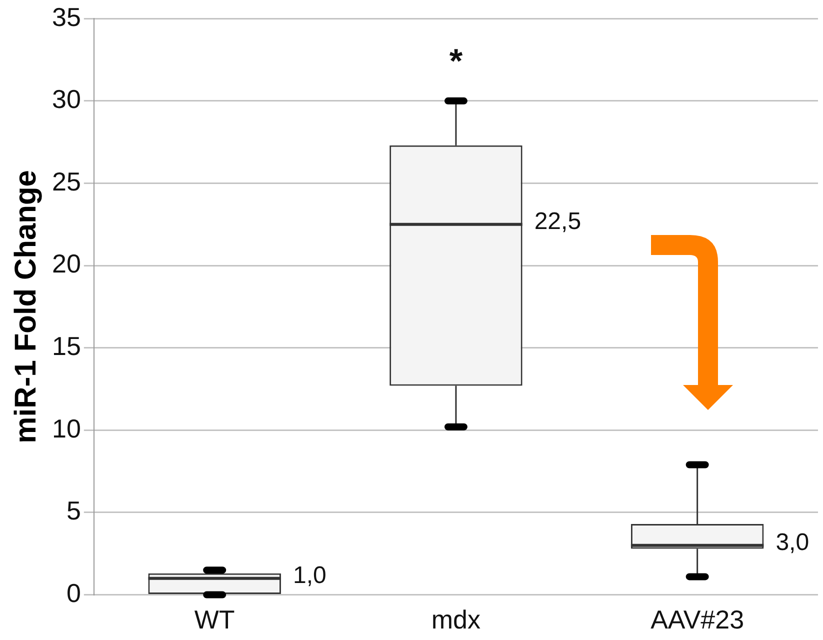 Image resolution: width=823 pixels, height=640 pixels. What do you see at coordinates (309, 575) in the screenshot?
I see `annotation: 1,0` at bounding box center [309, 575].